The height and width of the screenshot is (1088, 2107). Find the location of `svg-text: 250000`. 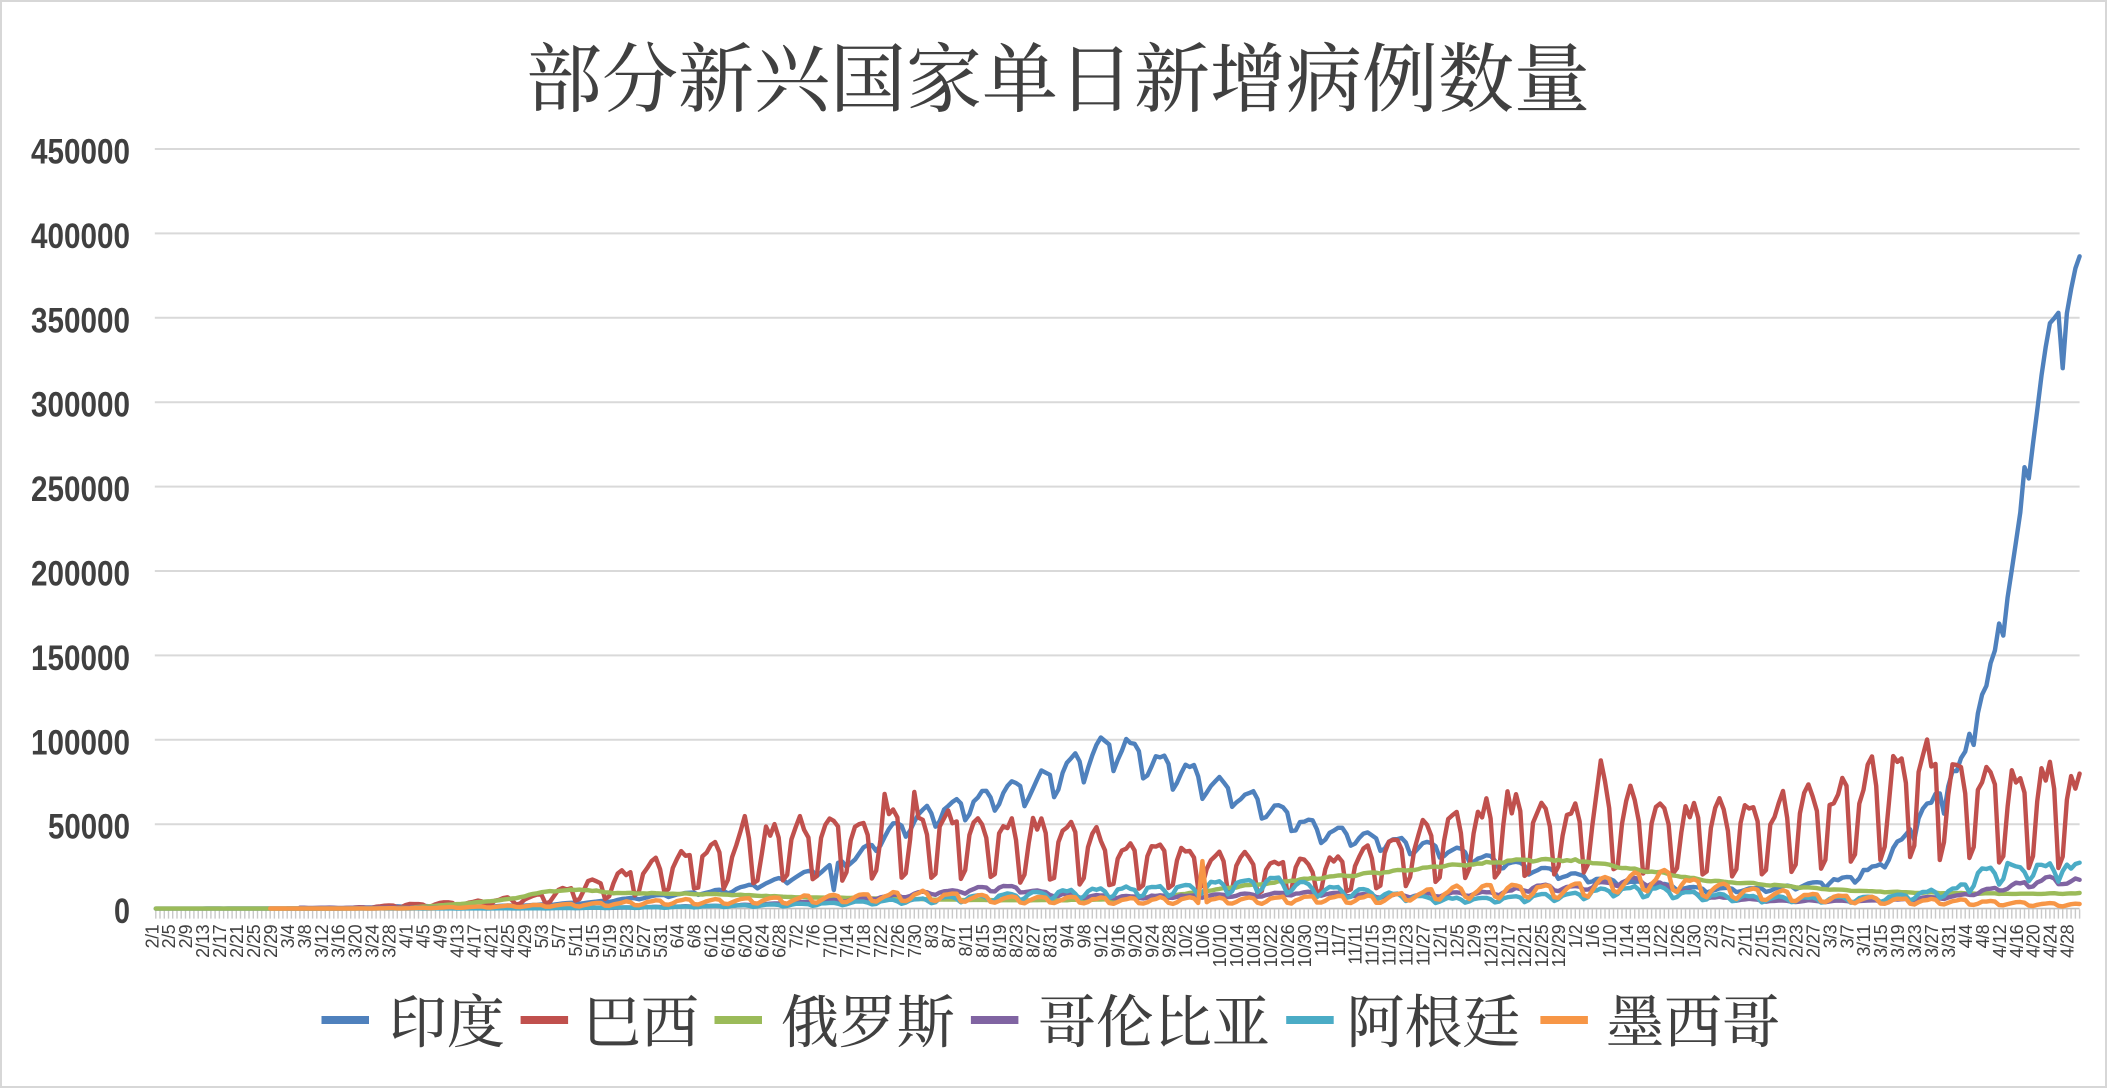

svg-text: 250000 is located at coordinates (80, 489).